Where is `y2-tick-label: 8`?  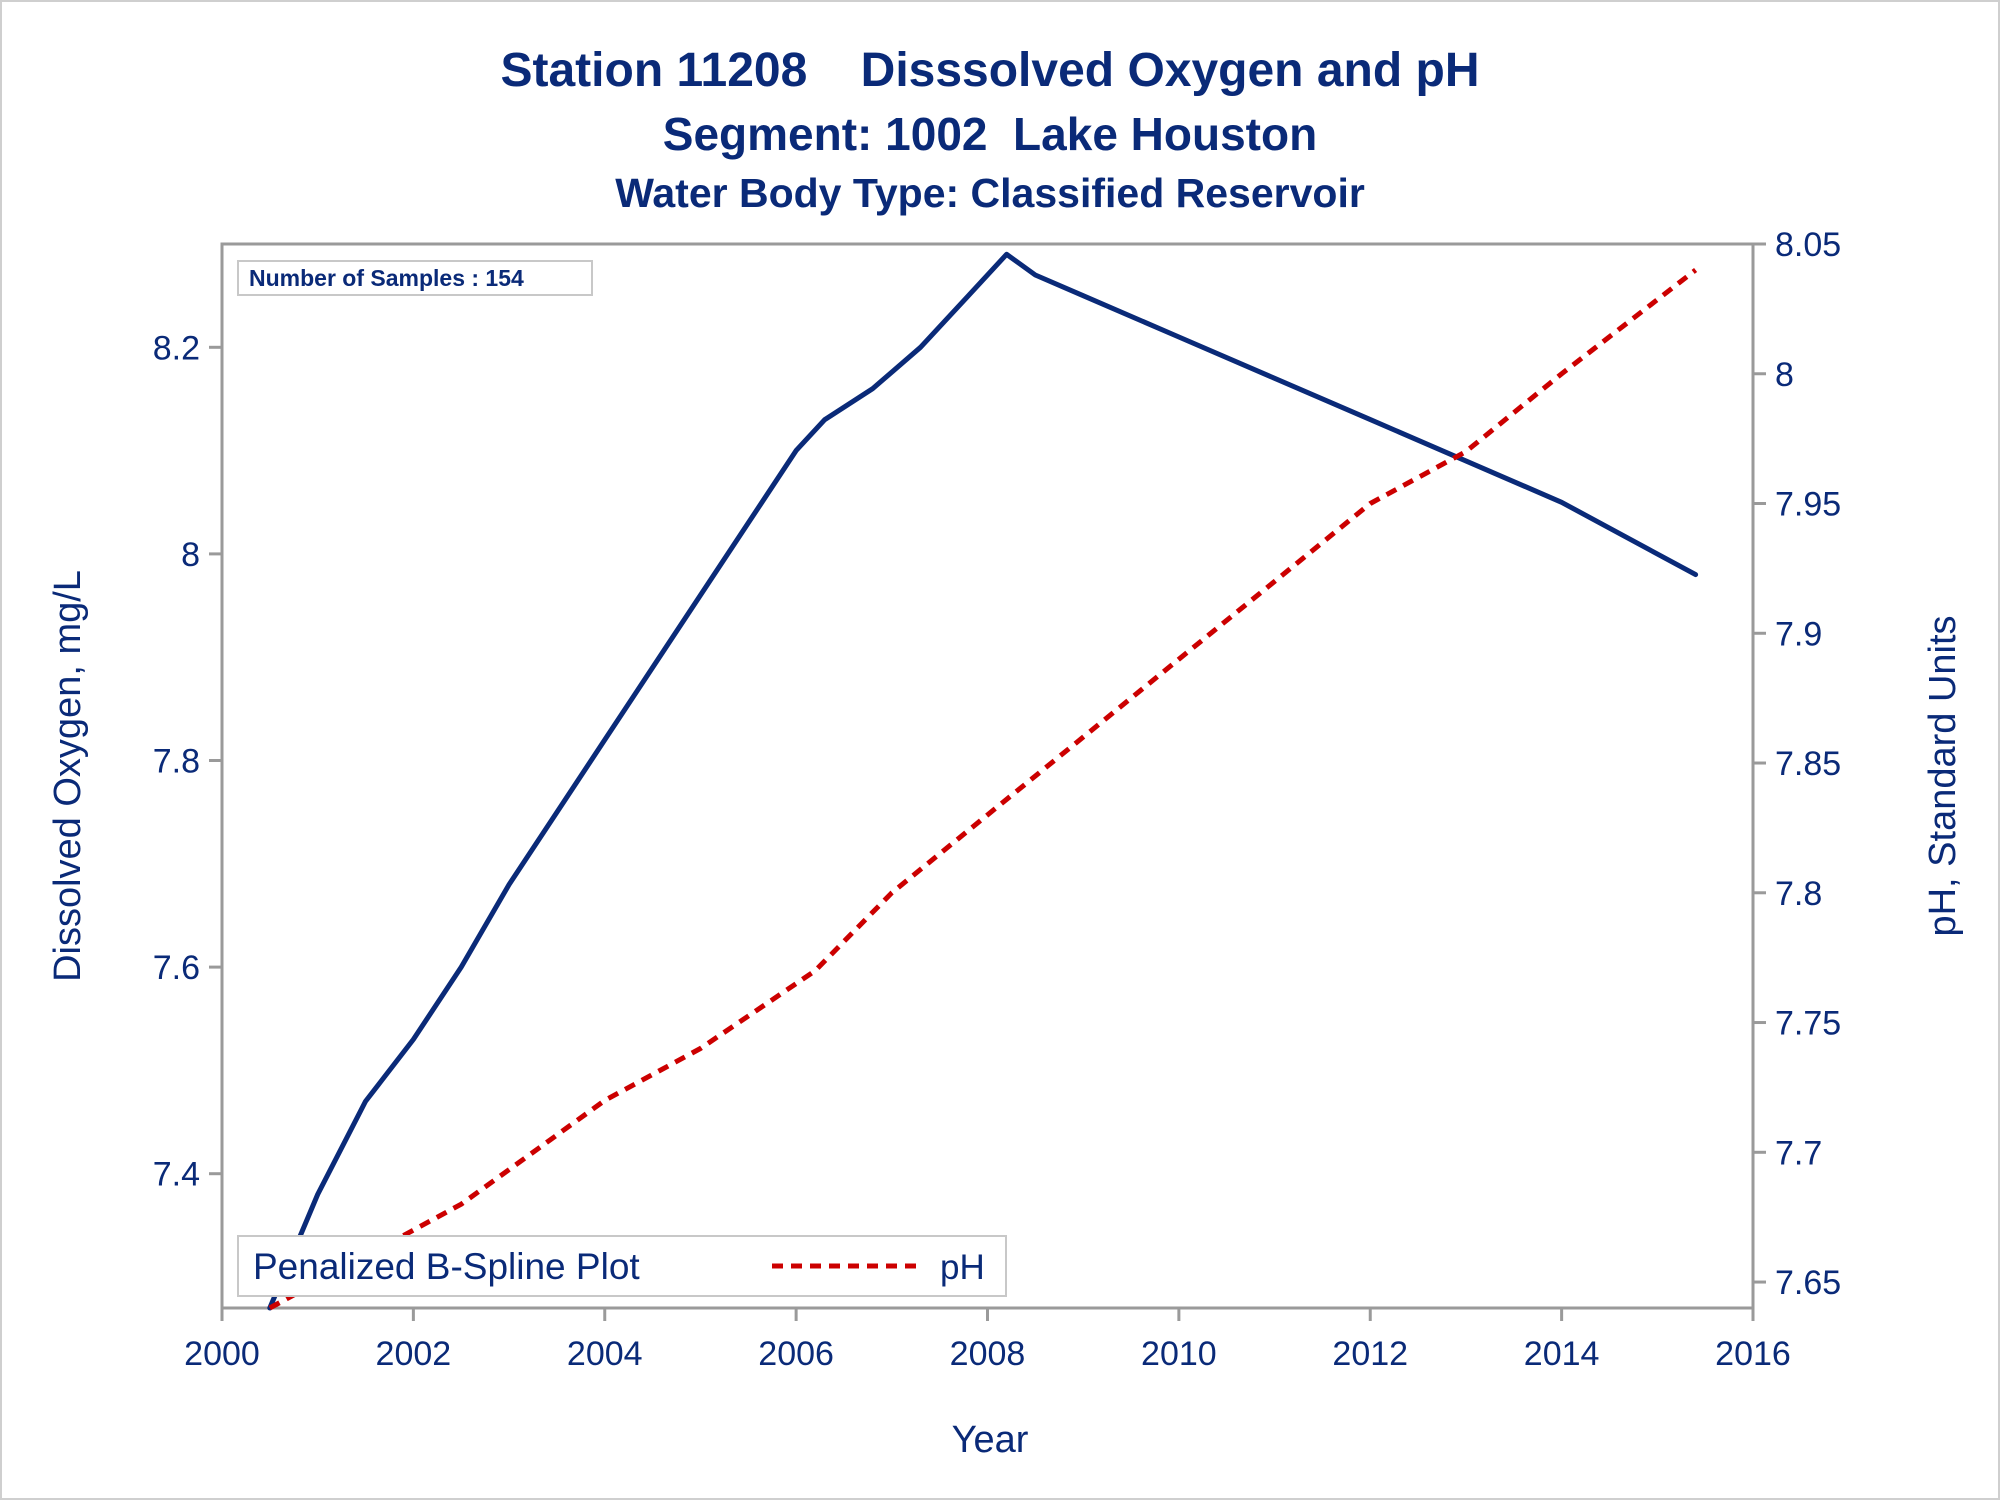
y2-tick-label: 8 is located at coordinates (1784, 375).